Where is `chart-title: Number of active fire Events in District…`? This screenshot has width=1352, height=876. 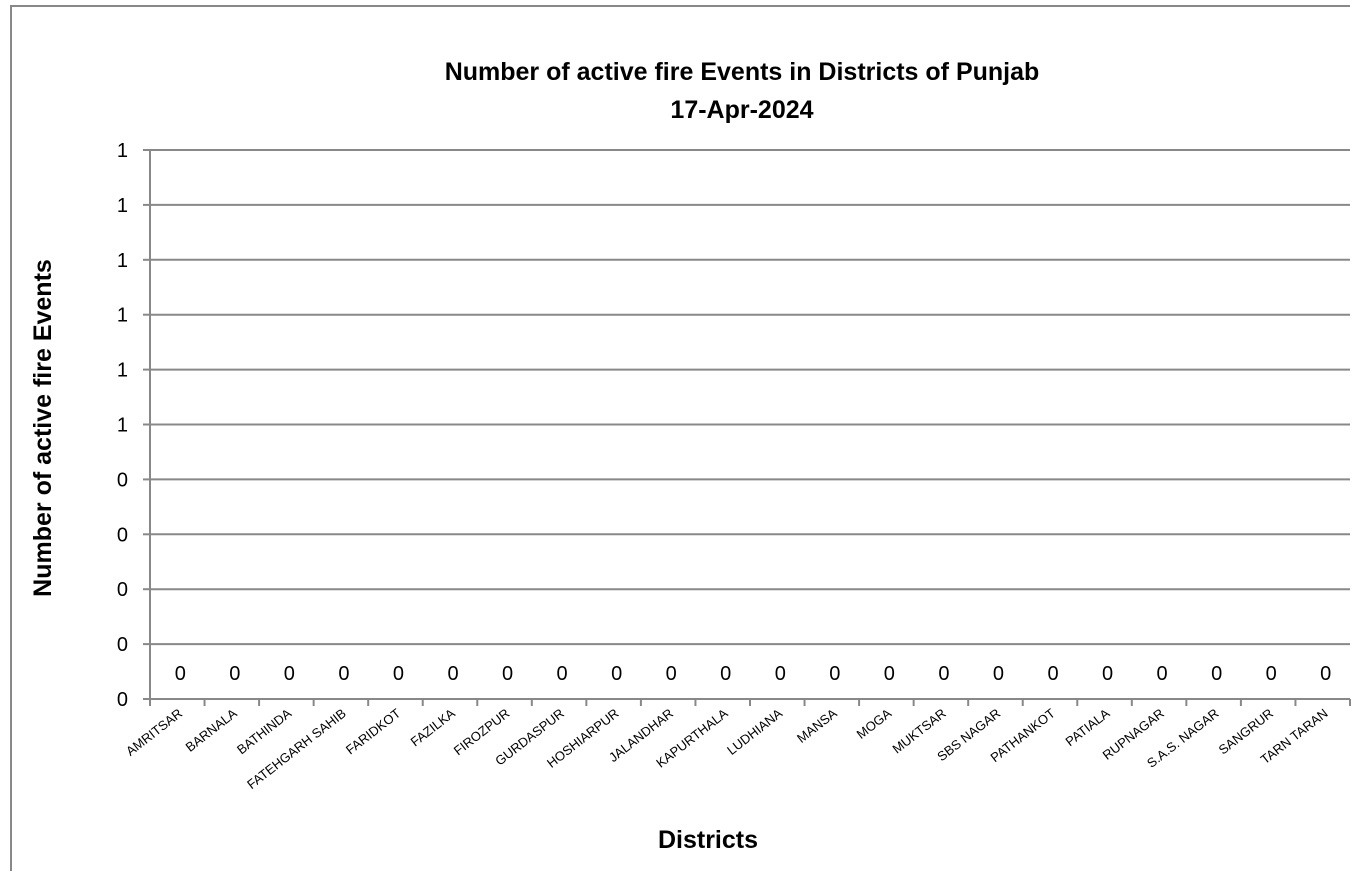
chart-title: Number of active fire Events in District… is located at coordinates (742, 72).